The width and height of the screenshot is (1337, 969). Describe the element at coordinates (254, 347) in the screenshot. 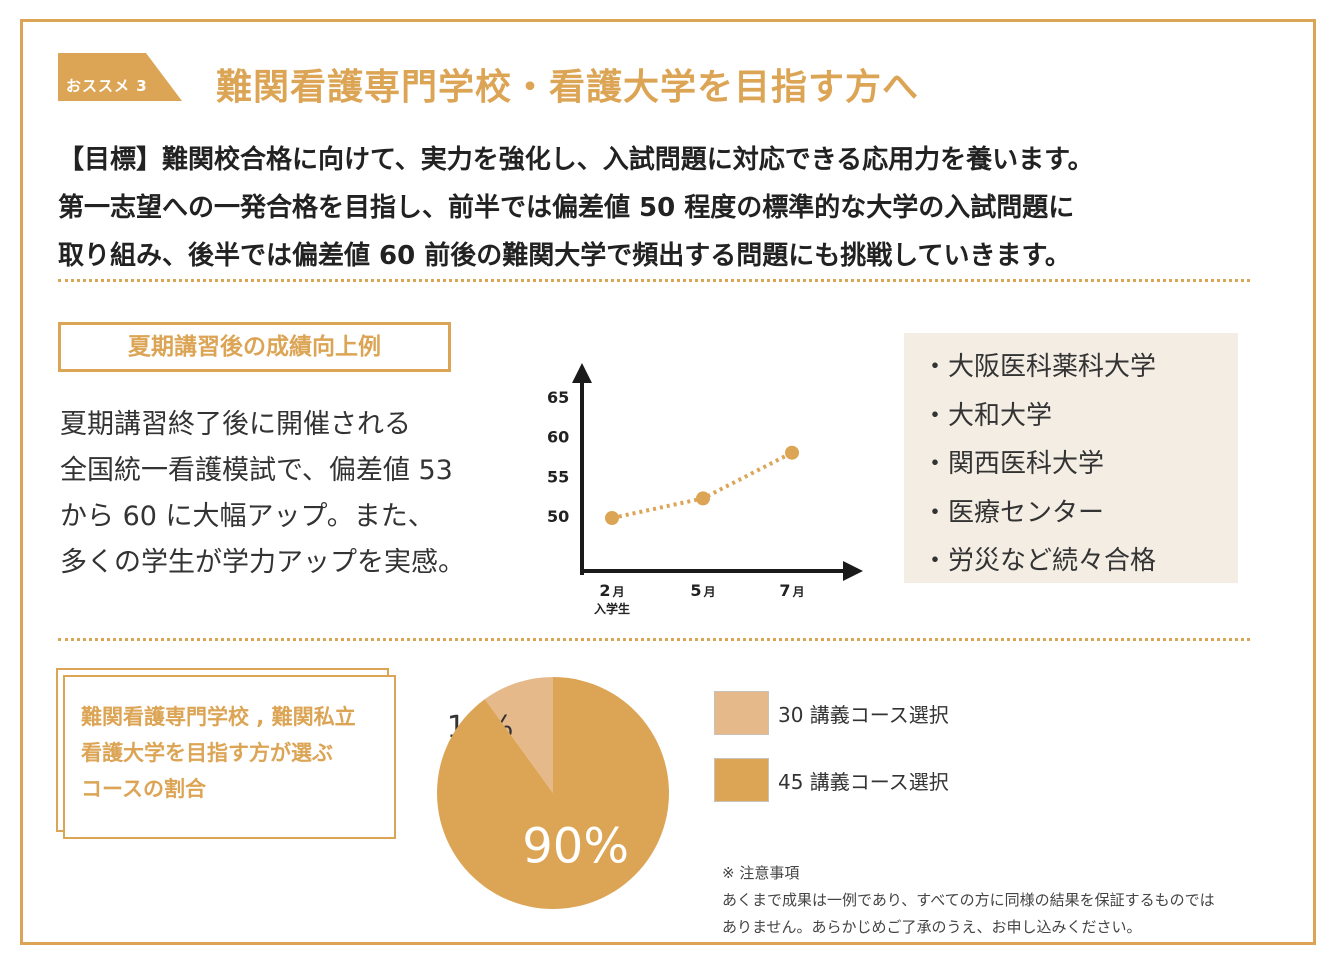

I see `result-heading: 夏期講習後の成績向上例` at that location.